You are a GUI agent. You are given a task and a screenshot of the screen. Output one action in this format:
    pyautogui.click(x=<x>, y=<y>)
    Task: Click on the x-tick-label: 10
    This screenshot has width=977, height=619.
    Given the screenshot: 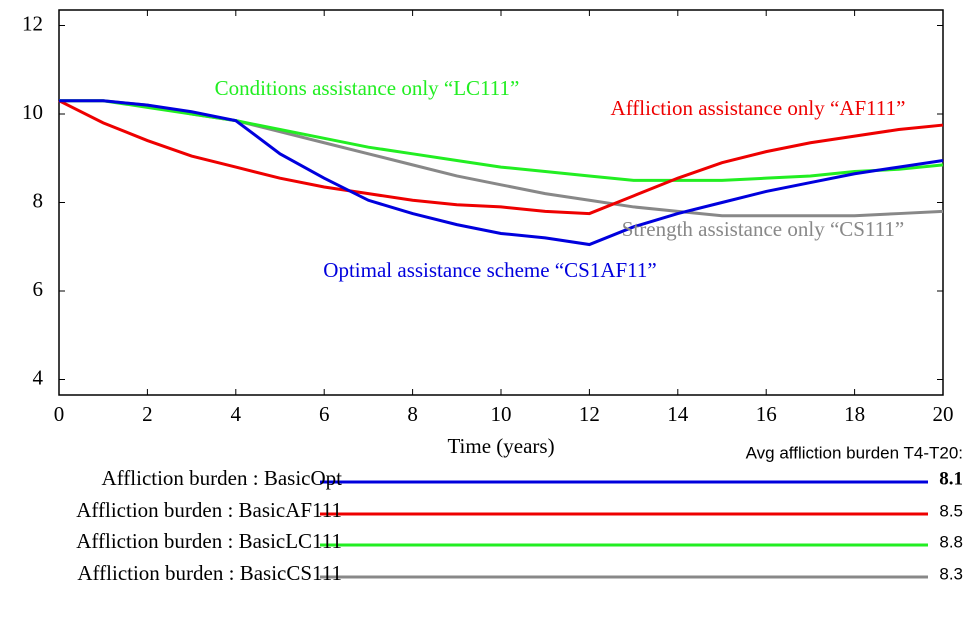 What is the action you would take?
    pyautogui.click(x=501, y=414)
    